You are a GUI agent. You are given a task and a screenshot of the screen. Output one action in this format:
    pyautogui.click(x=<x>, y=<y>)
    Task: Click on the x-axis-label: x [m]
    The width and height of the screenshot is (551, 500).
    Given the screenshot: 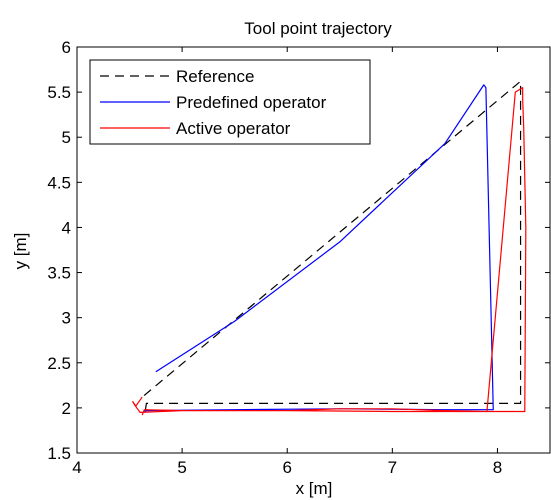 What is the action you would take?
    pyautogui.click(x=314, y=488)
    